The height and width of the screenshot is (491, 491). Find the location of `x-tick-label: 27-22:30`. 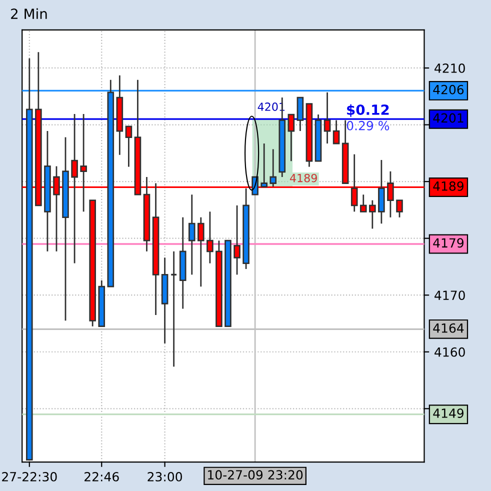

x-tick-label: 27-22:30 is located at coordinates (29, 477).